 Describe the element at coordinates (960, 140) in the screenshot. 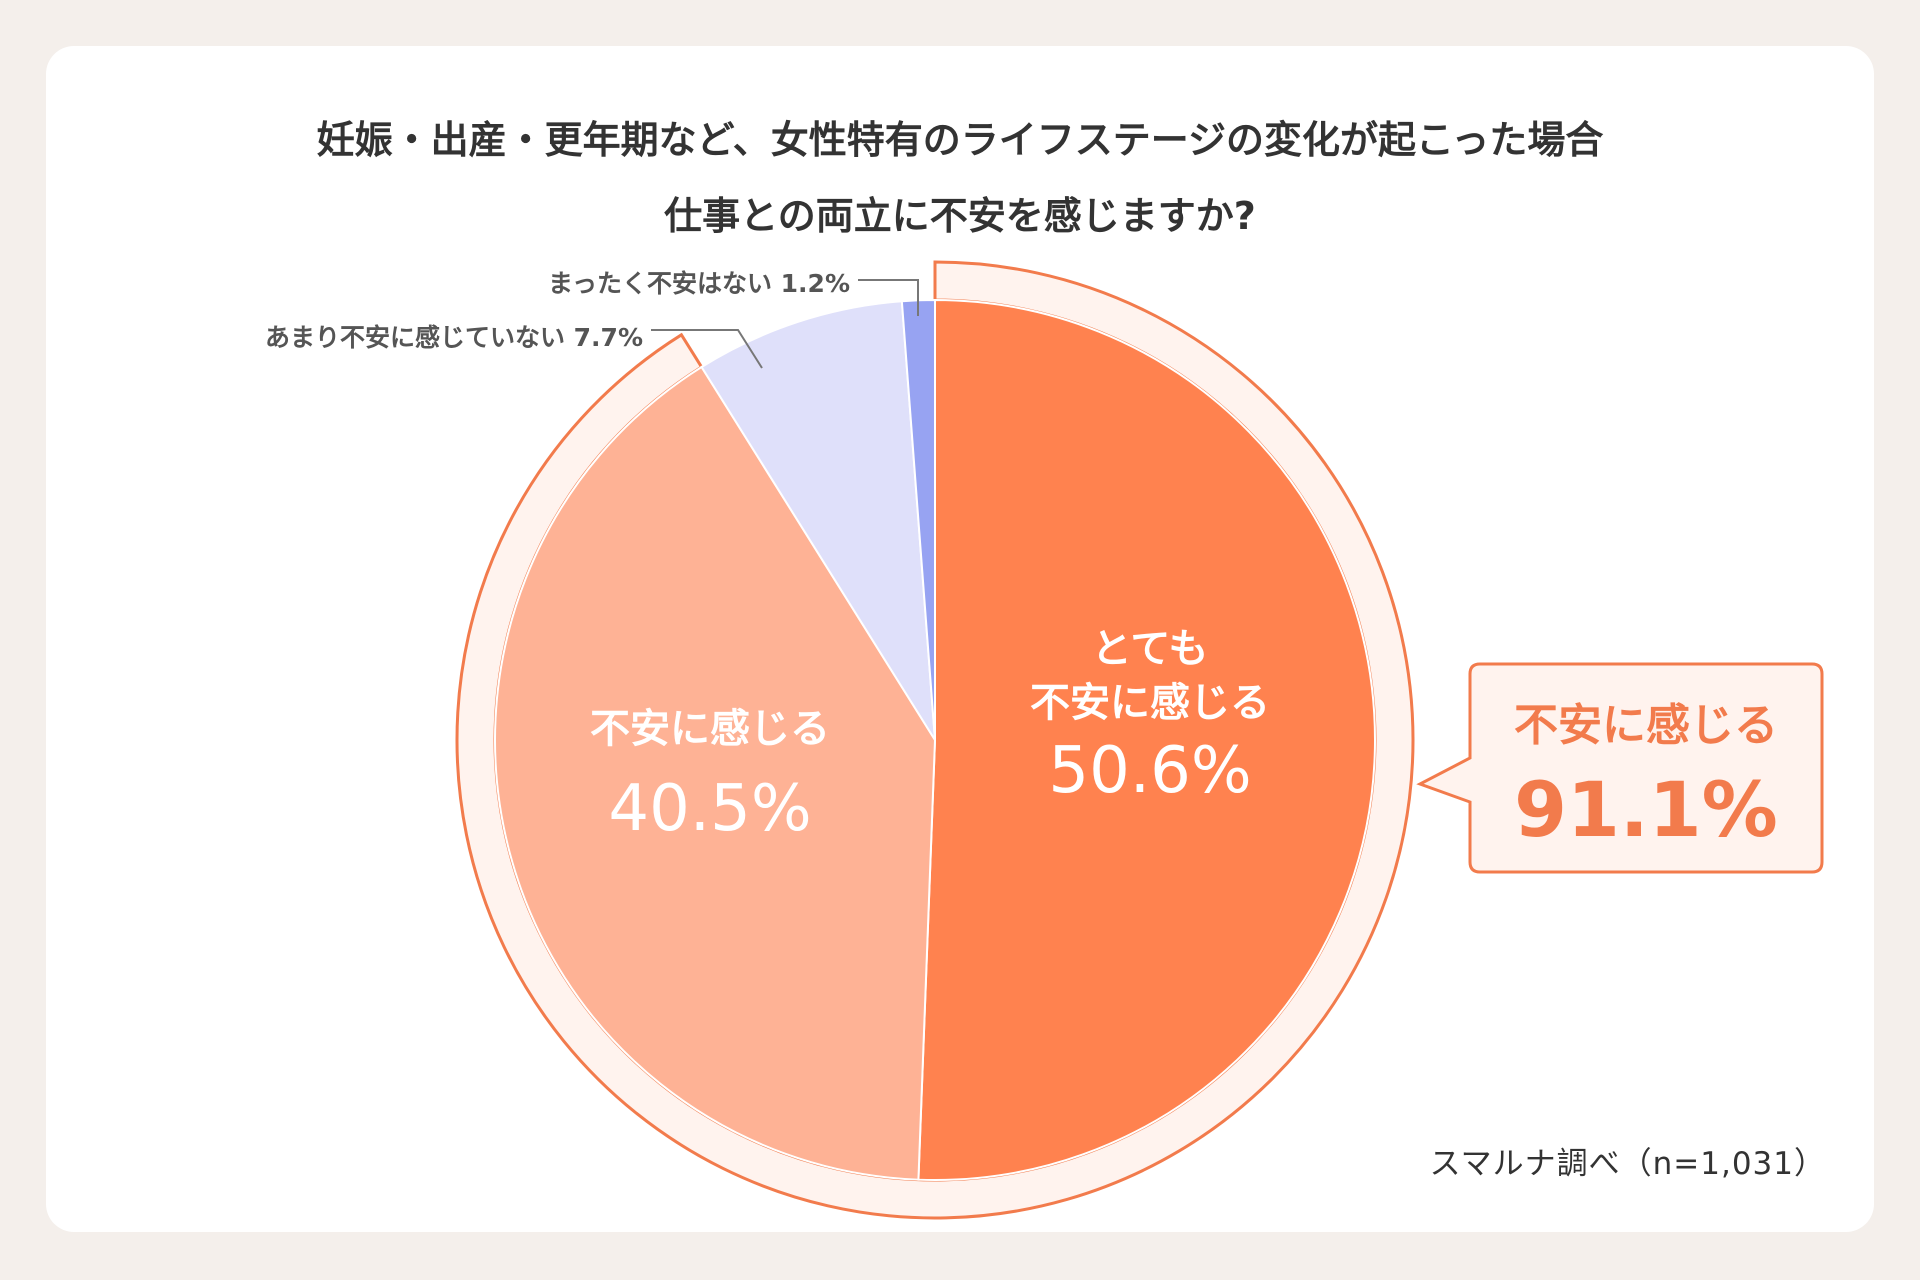

I see `title-line-1: 妊娠・出産・更年期など、女性特有のライフステージの変化が起こった場合` at that location.